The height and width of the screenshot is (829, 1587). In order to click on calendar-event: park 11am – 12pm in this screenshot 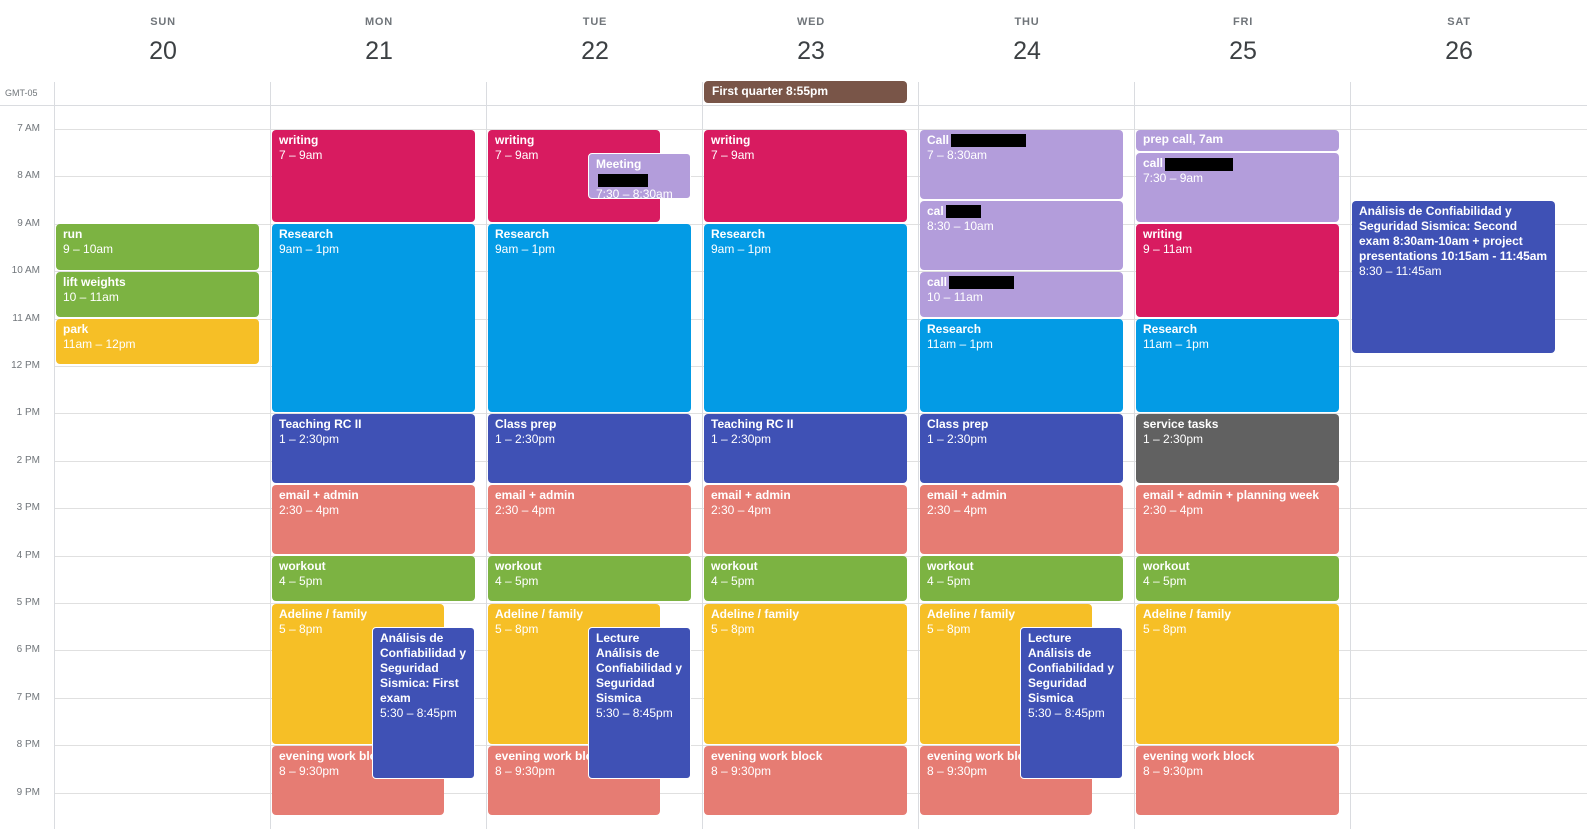, I will do `click(157, 342)`.